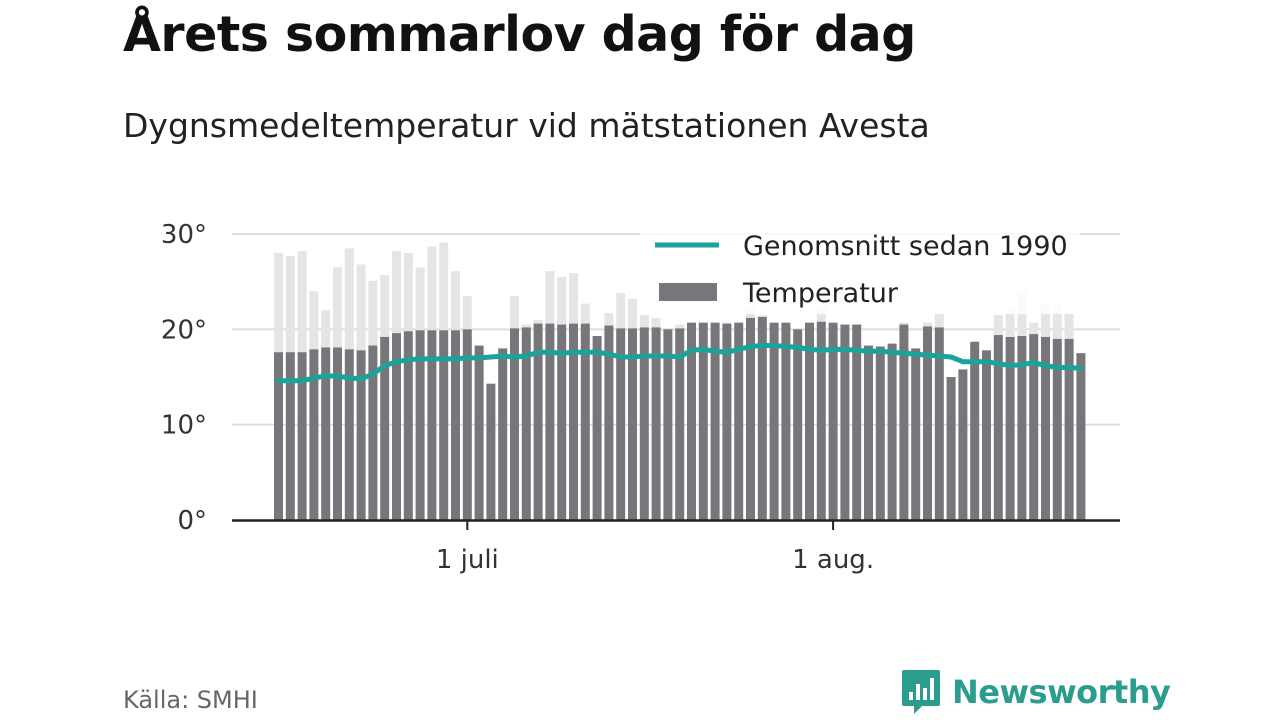 The height and width of the screenshot is (720, 1280). What do you see at coordinates (184, 426) in the screenshot?
I see `y-tick-label: 10°` at bounding box center [184, 426].